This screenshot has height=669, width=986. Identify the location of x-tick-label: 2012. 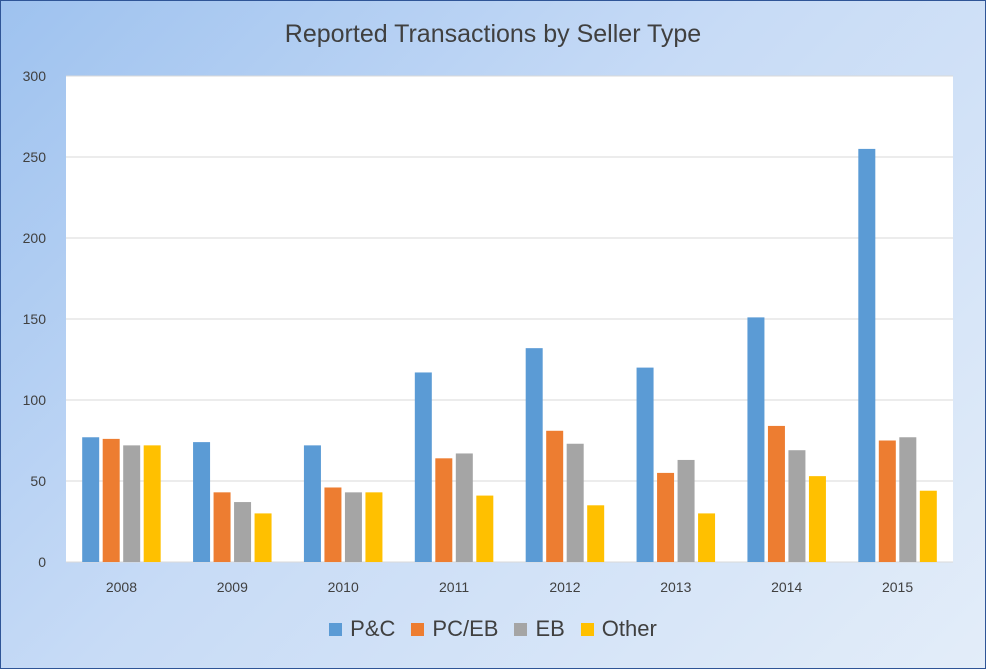
(564, 587).